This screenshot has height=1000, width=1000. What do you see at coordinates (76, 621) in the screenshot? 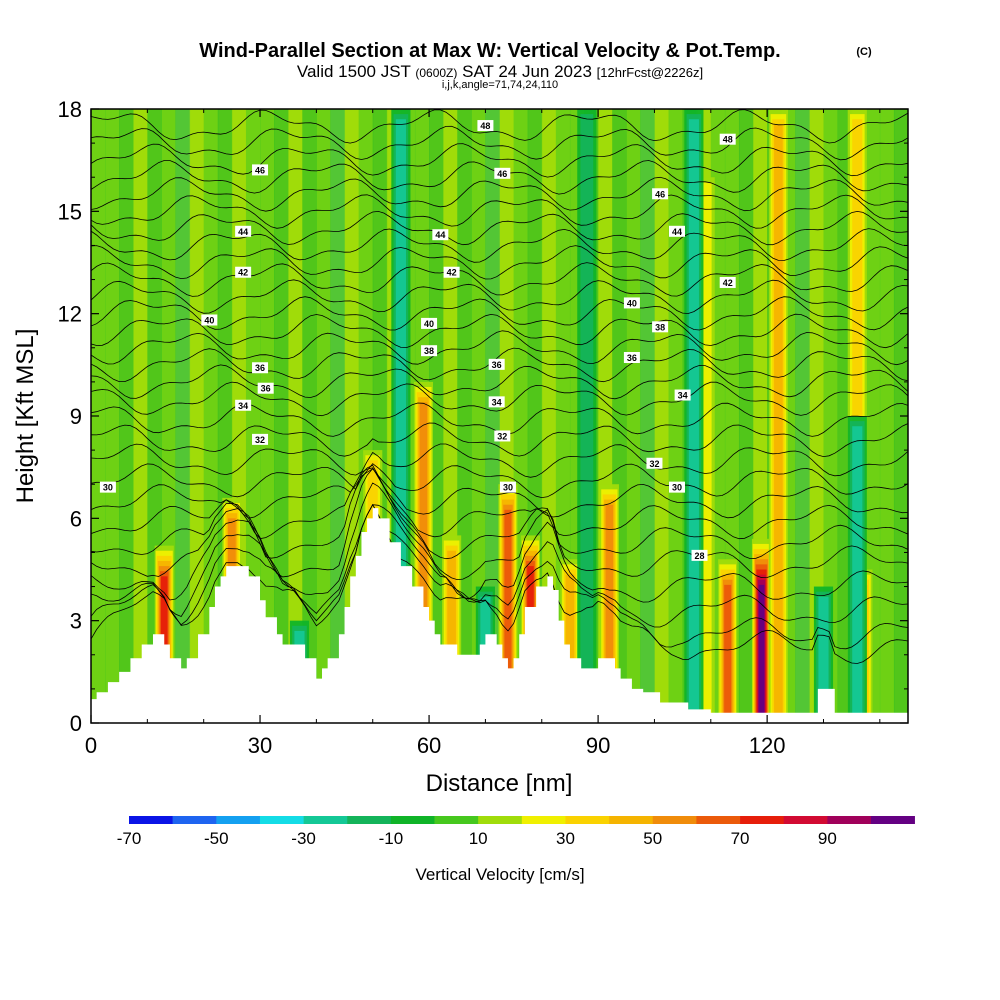
I see `y-tick-label: 3` at bounding box center [76, 621].